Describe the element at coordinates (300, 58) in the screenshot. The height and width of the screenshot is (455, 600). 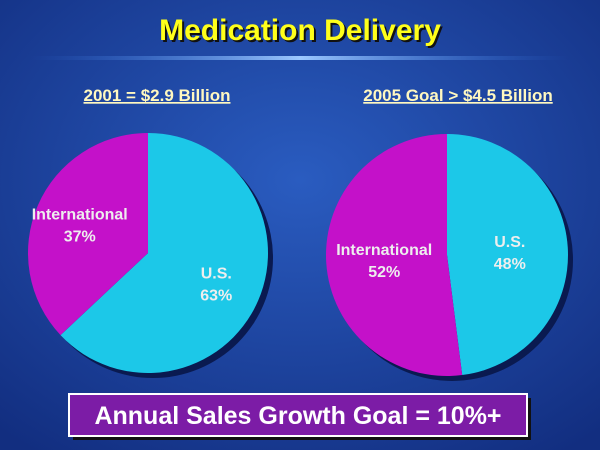
I see `title-rule` at that location.